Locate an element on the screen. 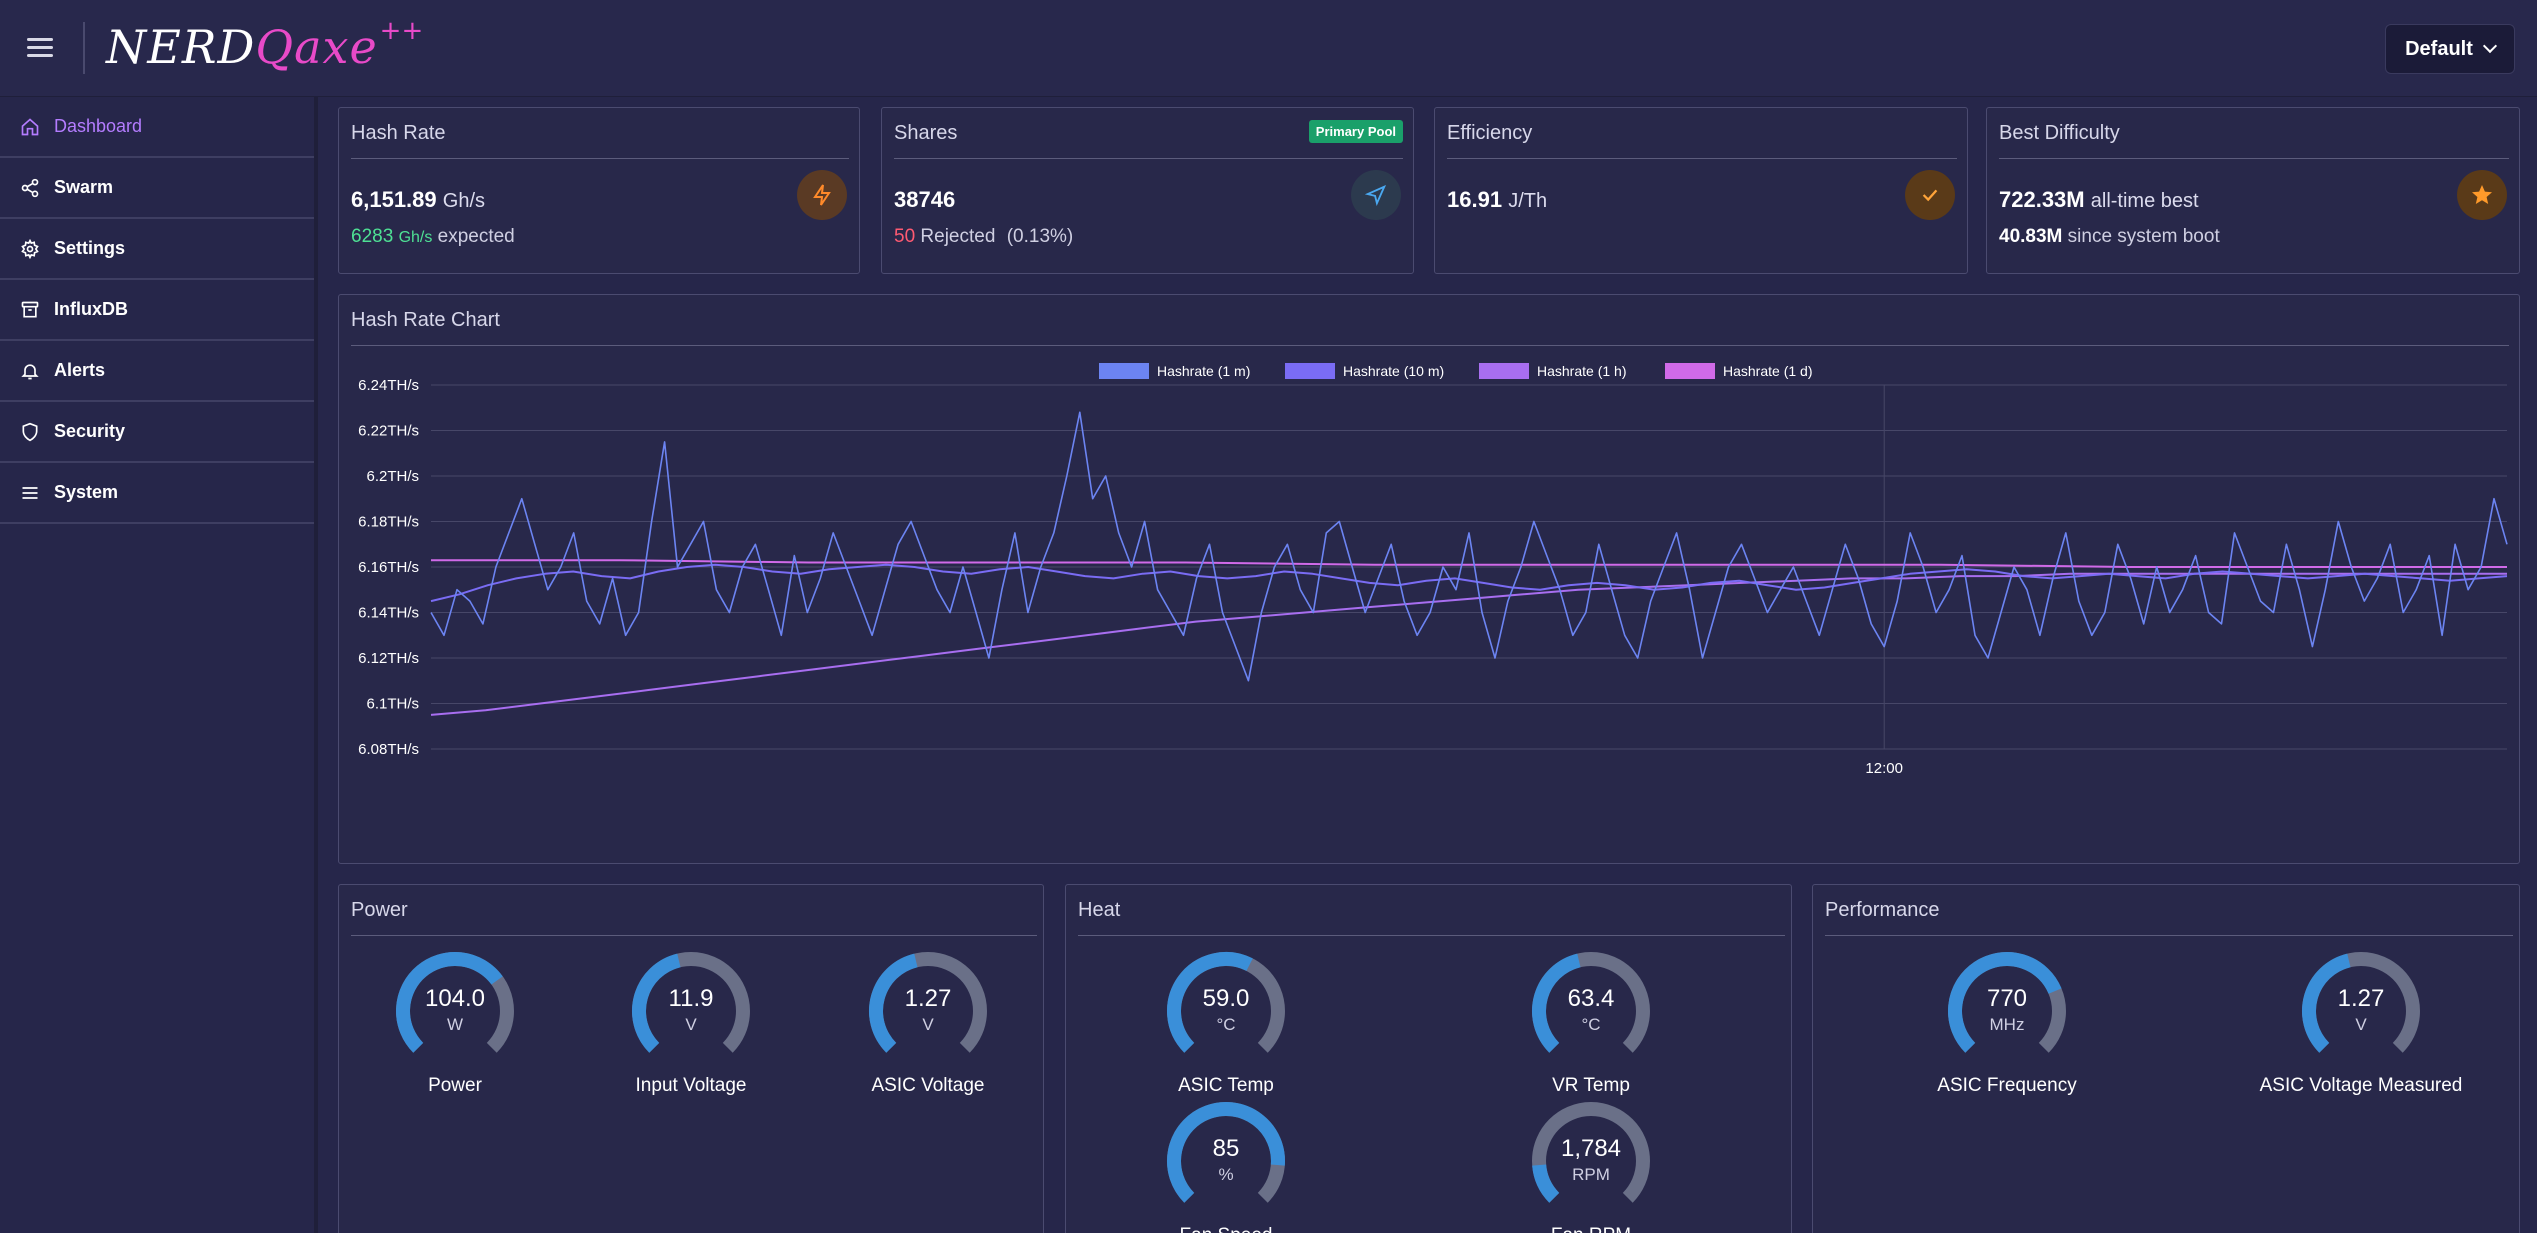  fan-rpm-gauge: 1,784RPMFan RPM is located at coordinates (1591, 1167).